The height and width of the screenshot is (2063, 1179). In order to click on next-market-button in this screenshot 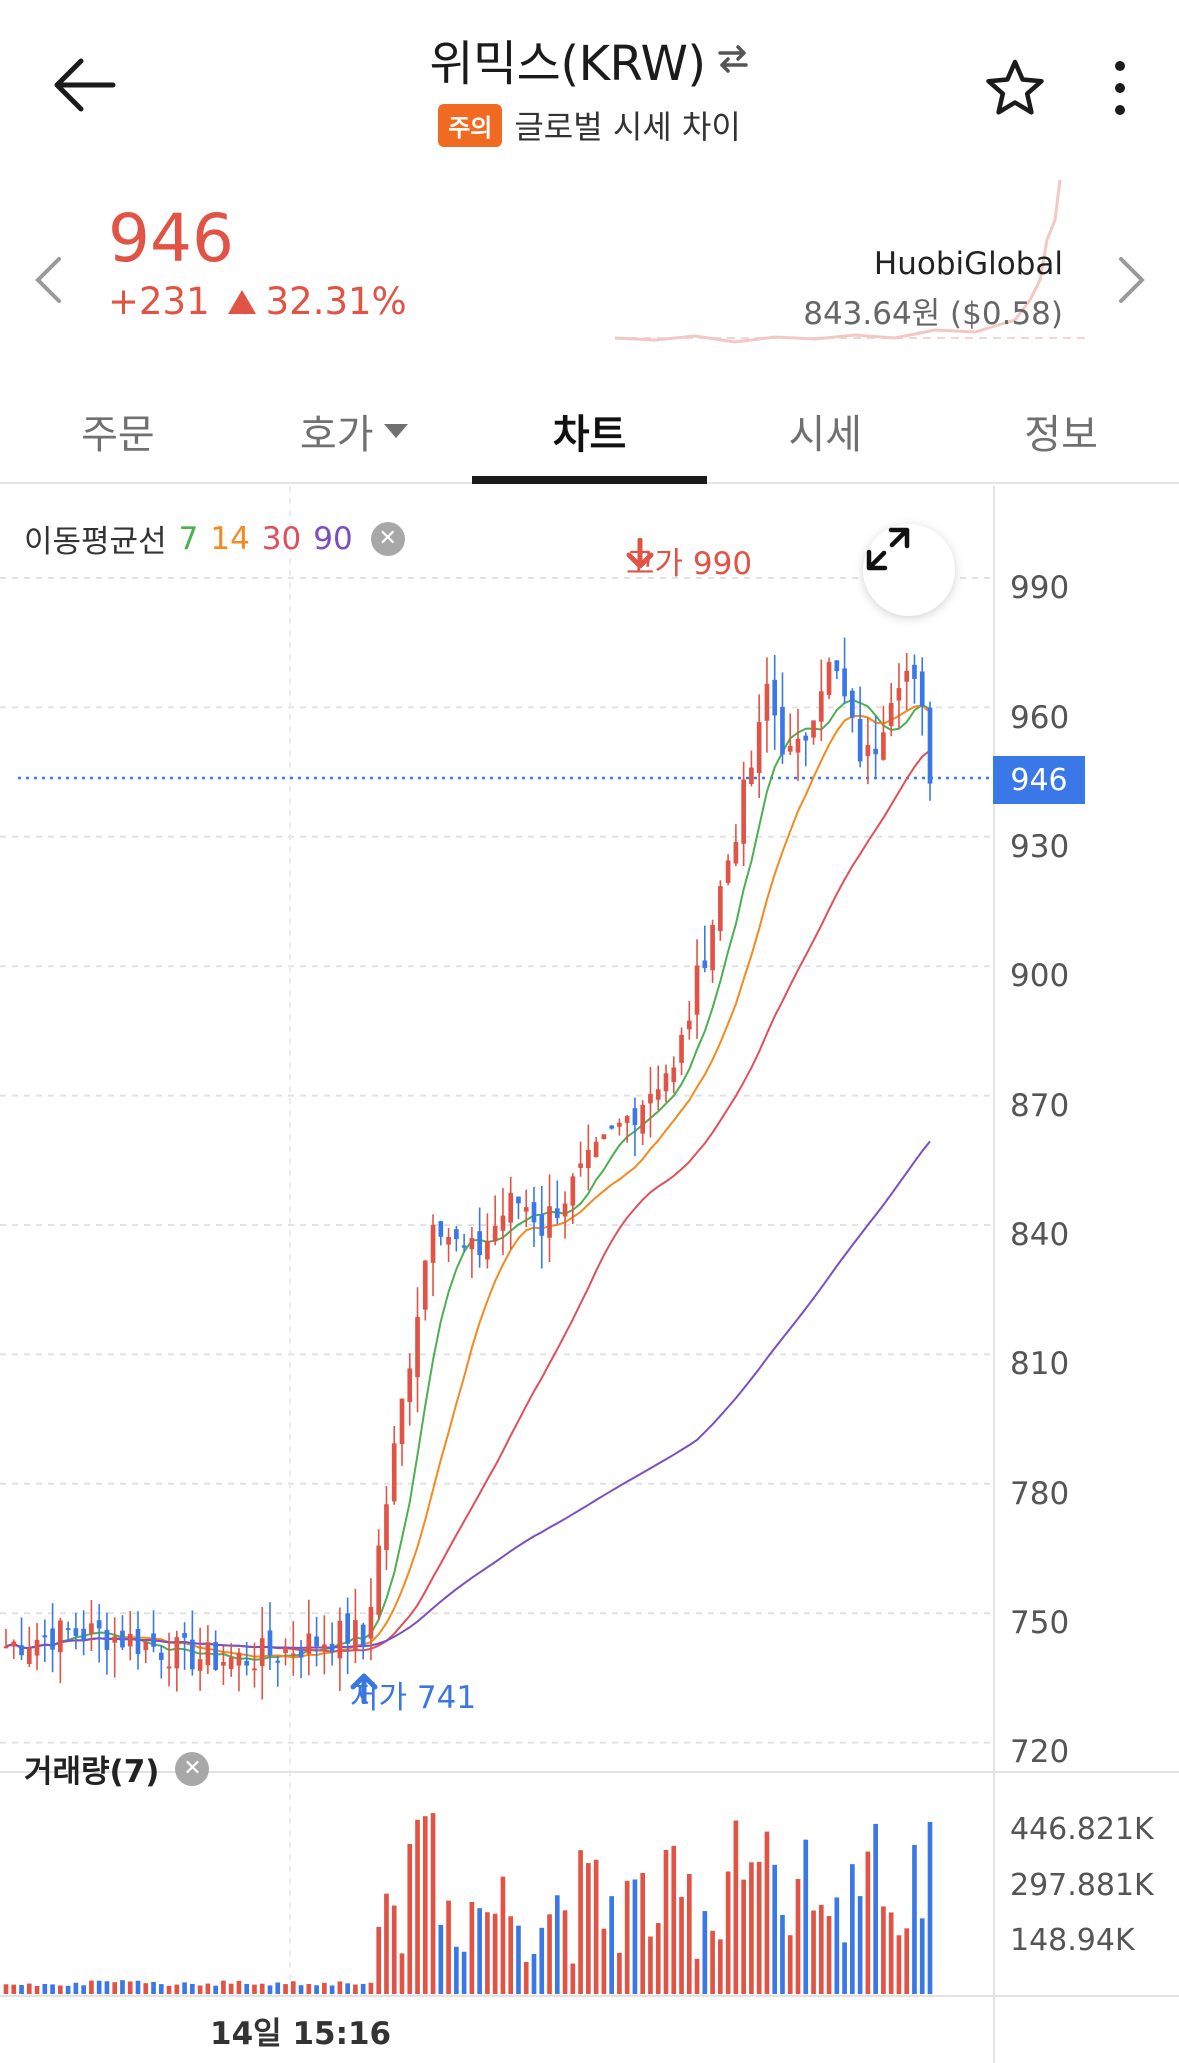, I will do `click(1132, 280)`.